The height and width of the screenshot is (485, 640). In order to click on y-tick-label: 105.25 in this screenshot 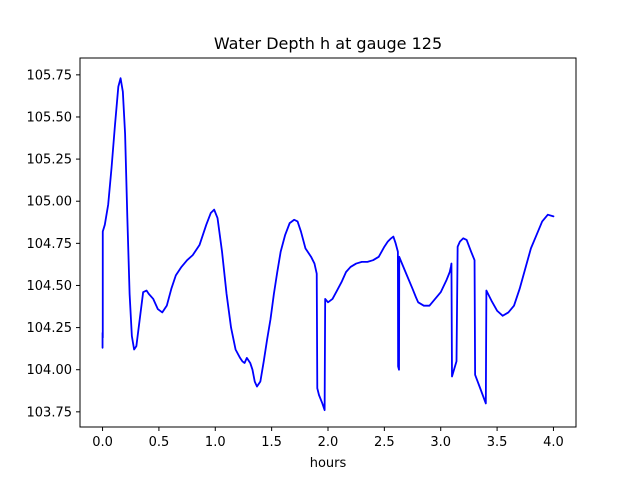, I will do `click(50, 160)`.